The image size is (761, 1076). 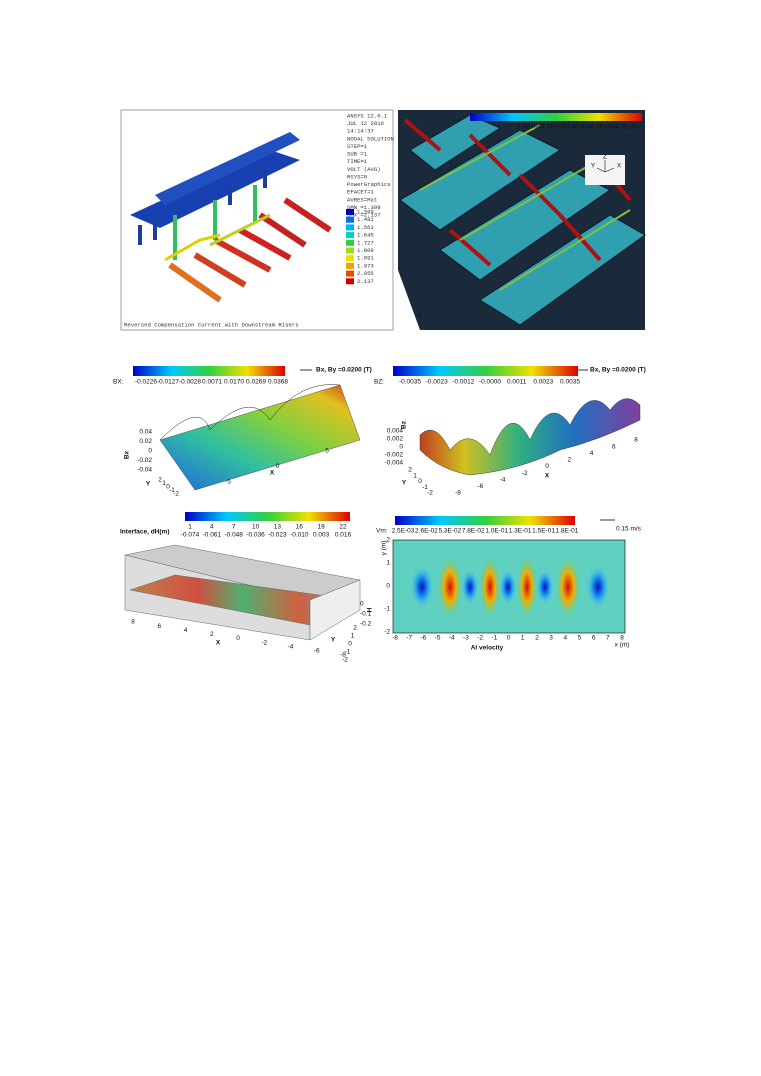 What do you see at coordinates (357, 154) in the screenshot?
I see `solution-info: SUB =1` at bounding box center [357, 154].